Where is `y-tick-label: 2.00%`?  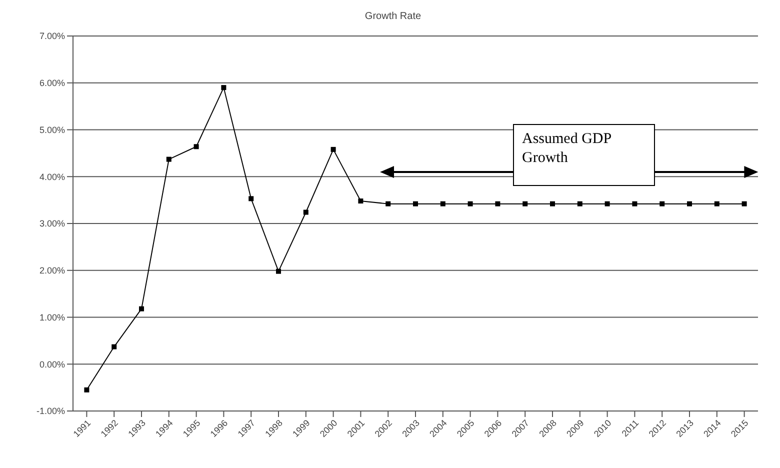 y-tick-label: 2.00% is located at coordinates (52, 271).